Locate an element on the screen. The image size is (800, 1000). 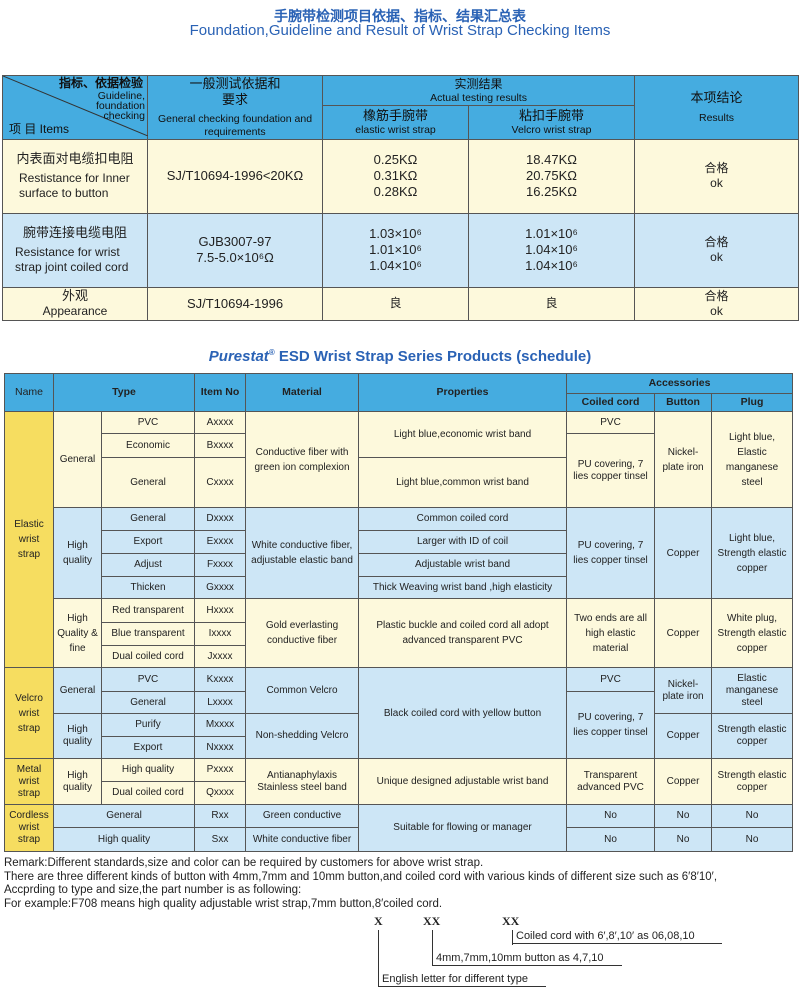
table-cell: Strength elastic copper is located at coordinates (752, 736).